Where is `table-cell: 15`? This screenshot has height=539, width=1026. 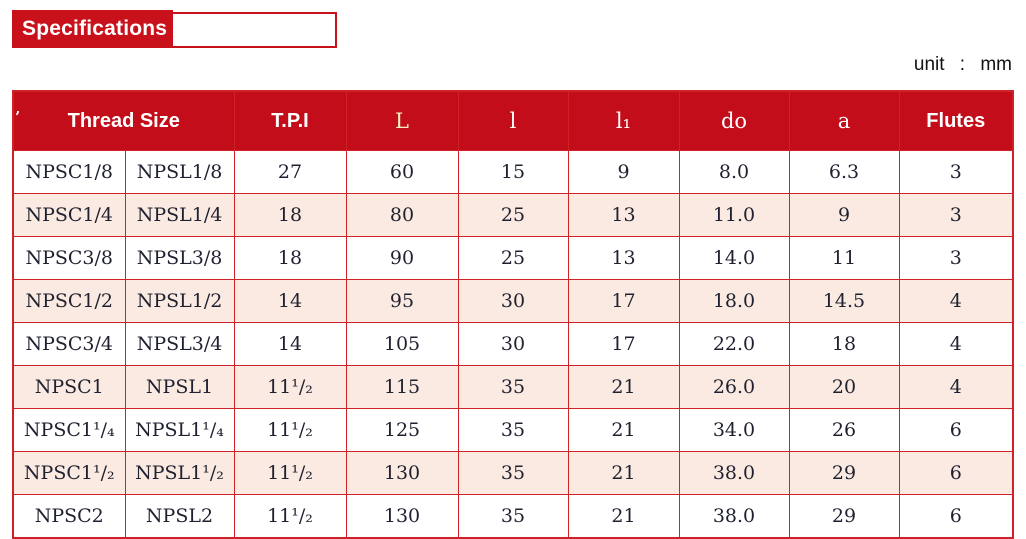 table-cell: 15 is located at coordinates (513, 172).